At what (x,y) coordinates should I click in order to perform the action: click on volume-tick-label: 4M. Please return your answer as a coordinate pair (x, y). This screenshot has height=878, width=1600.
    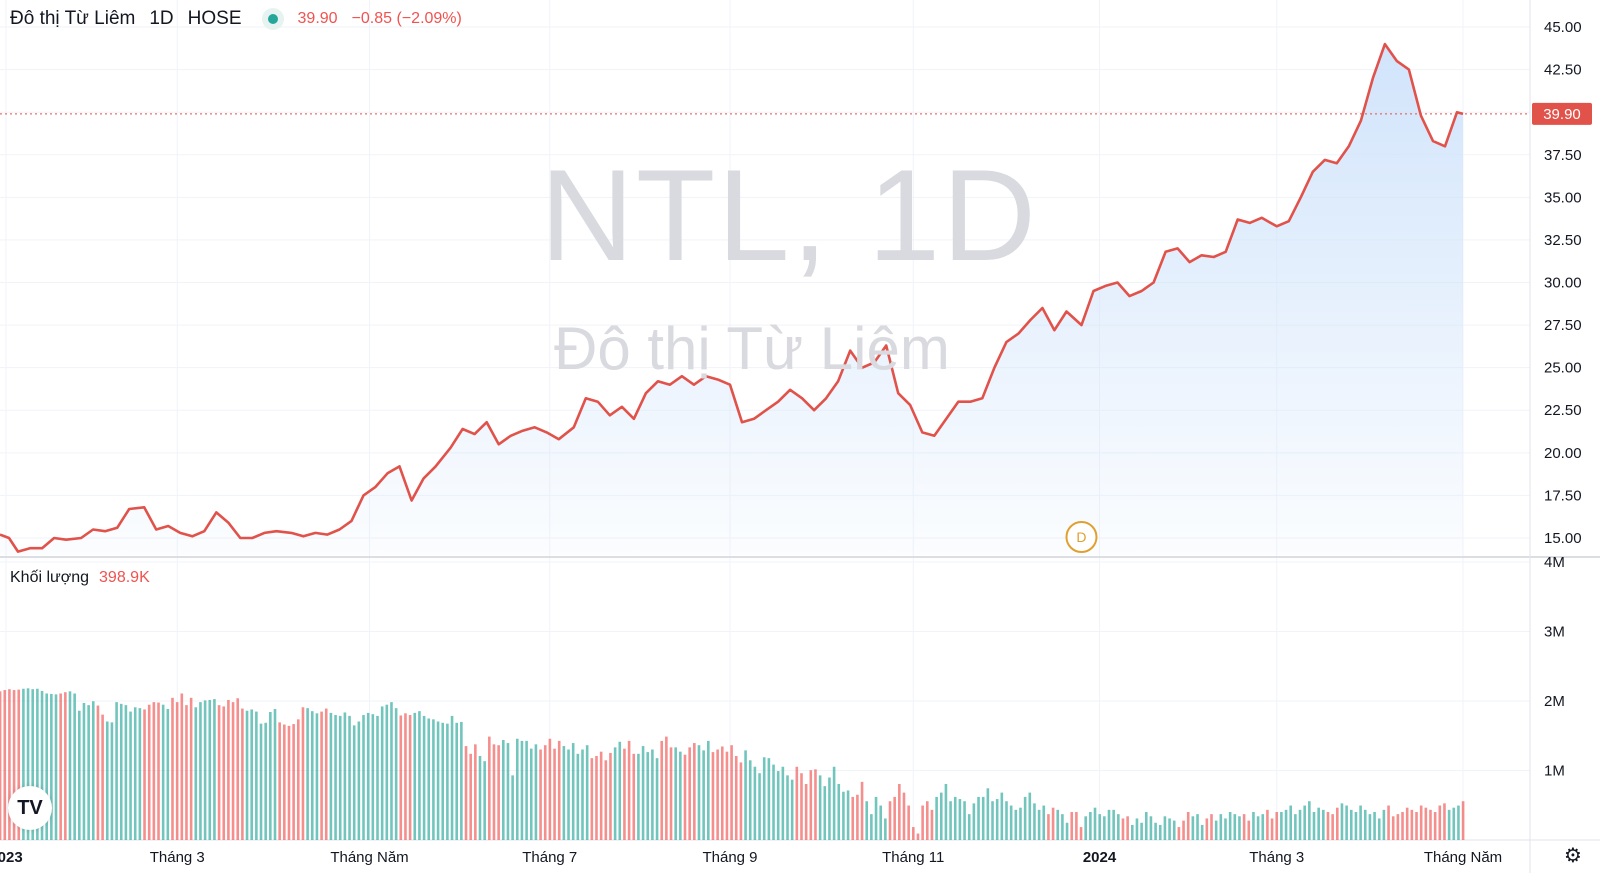
    Looking at the image, I should click on (1554, 562).